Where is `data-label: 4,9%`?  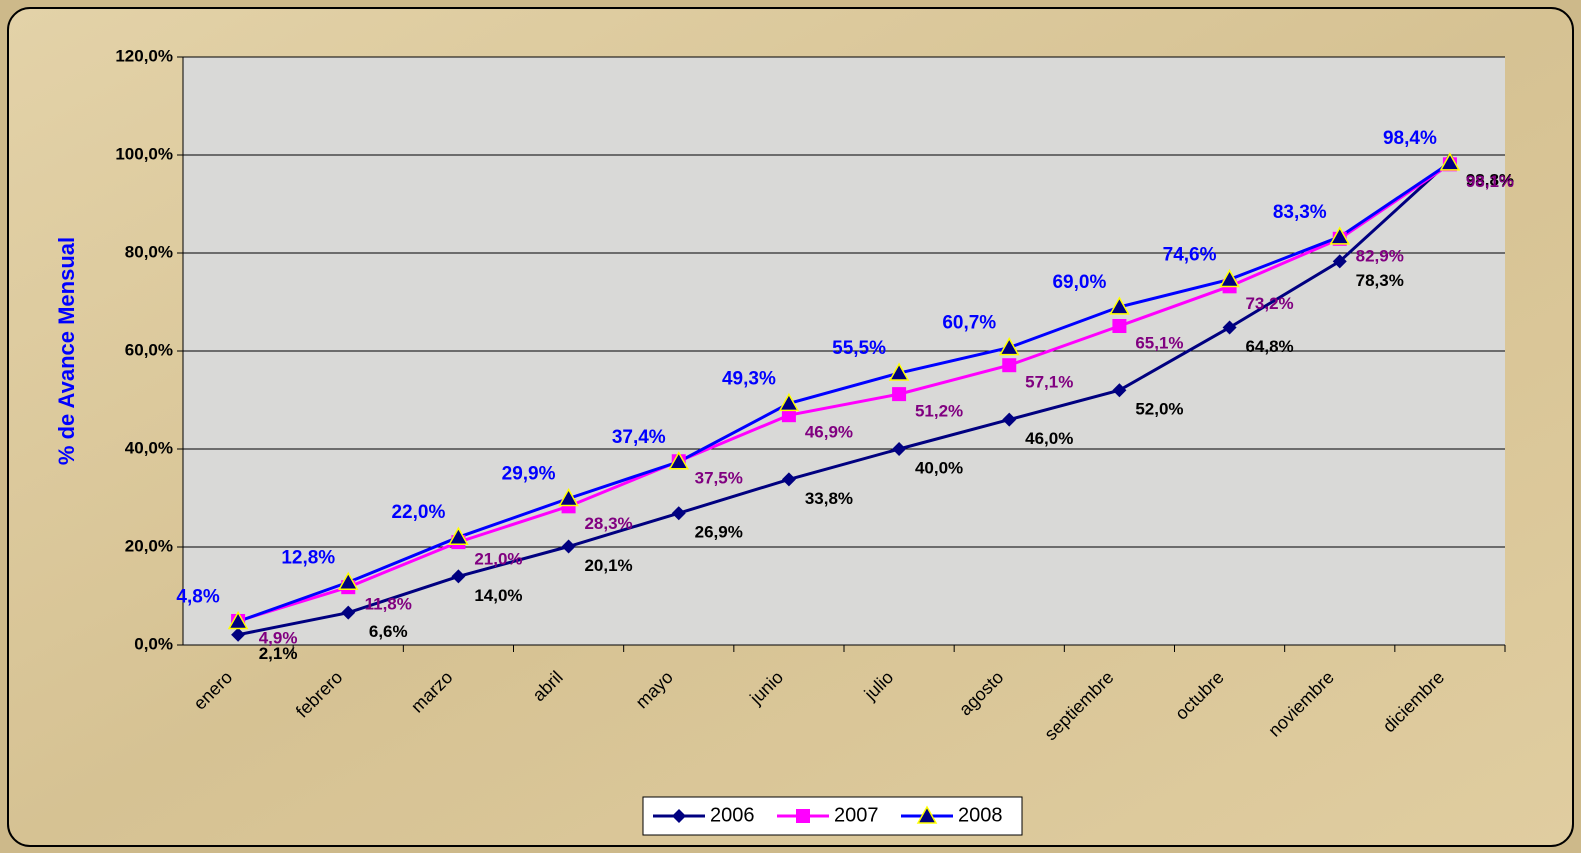
data-label: 4,9% is located at coordinates (278, 637).